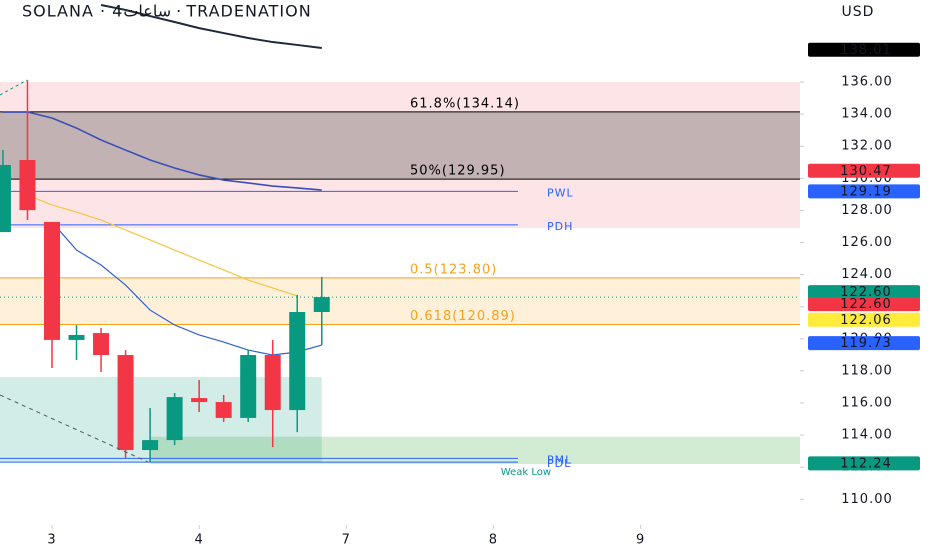  I want to click on level-label: 0.618(120.89), so click(463, 316).